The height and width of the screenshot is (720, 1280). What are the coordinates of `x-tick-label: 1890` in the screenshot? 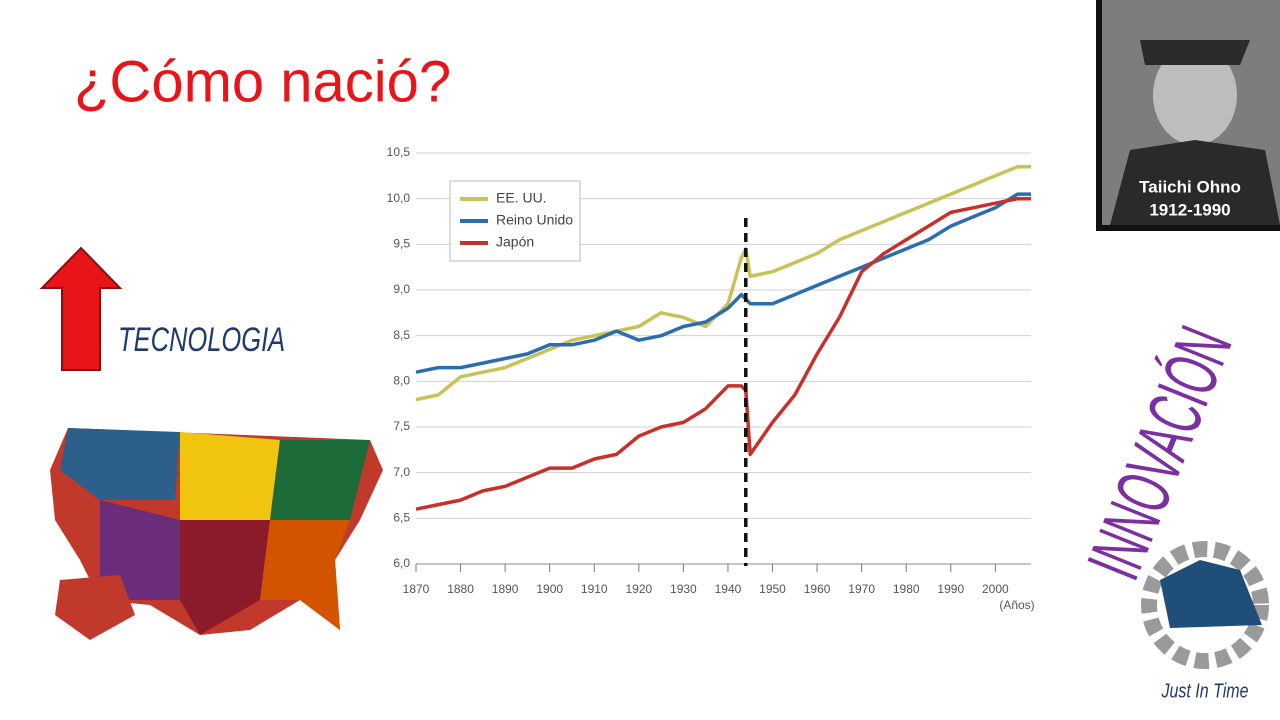 It's located at (505, 589).